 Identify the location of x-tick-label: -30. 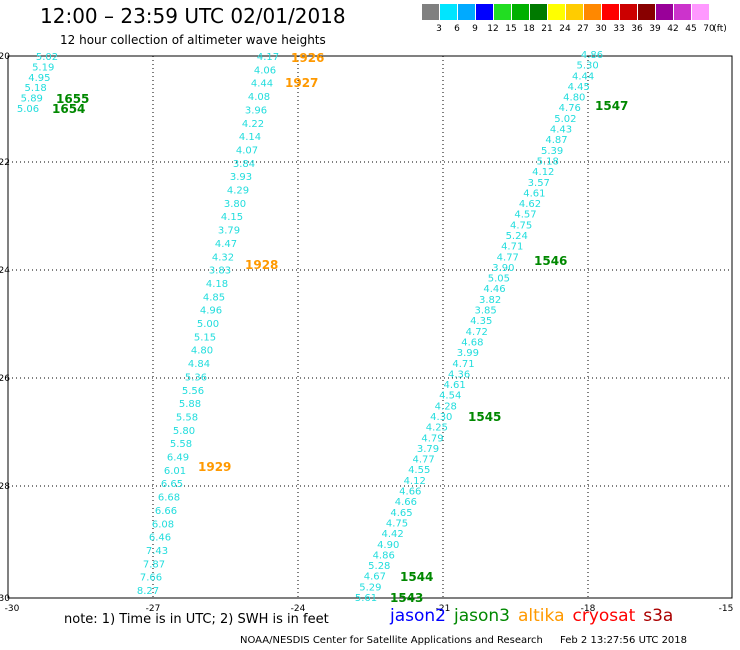
(12, 609).